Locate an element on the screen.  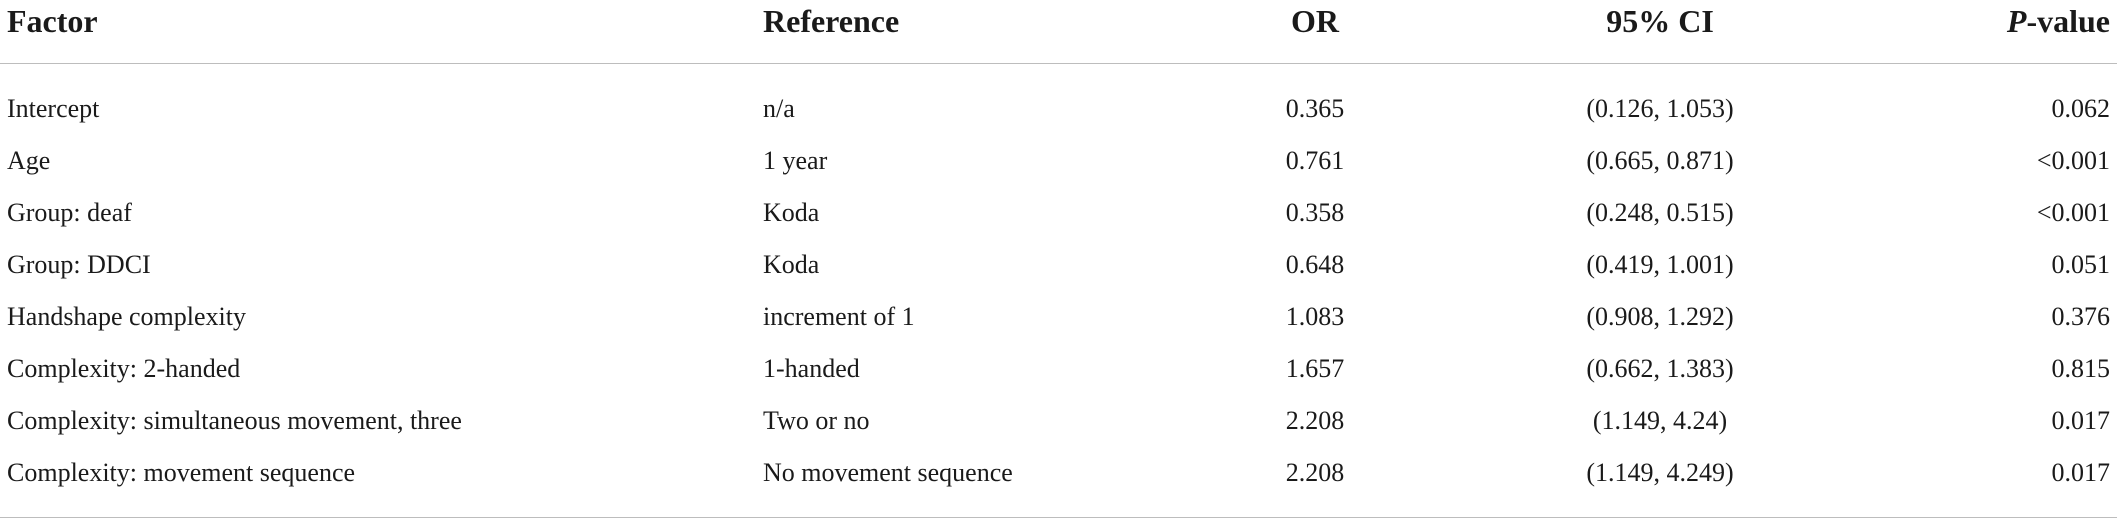
body-cell-text: 1.657 is located at coordinates (1315, 368).